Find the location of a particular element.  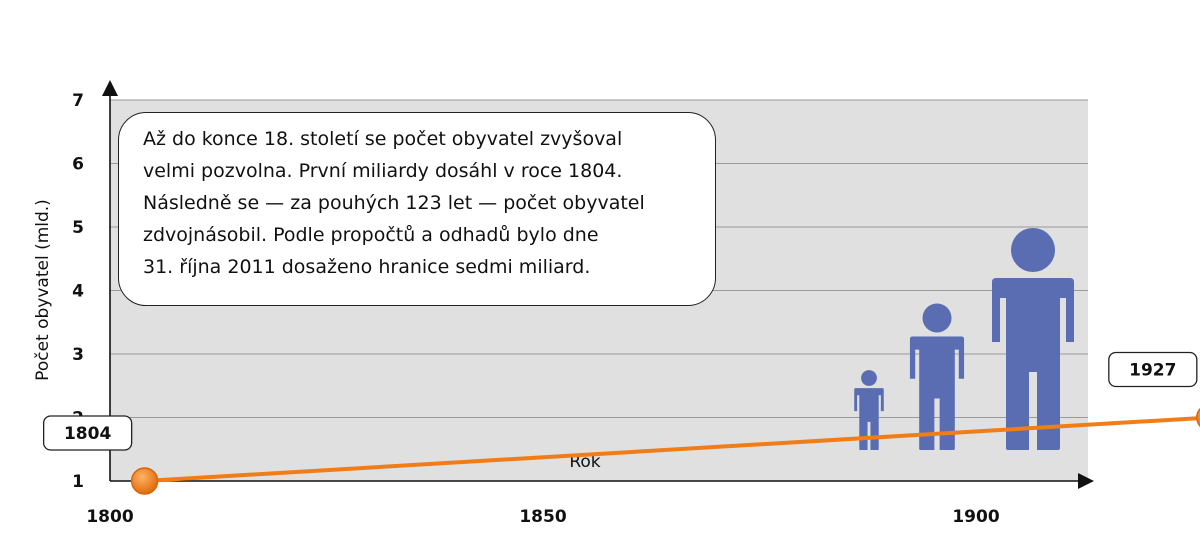

year-label: 1804 is located at coordinates (87, 433).